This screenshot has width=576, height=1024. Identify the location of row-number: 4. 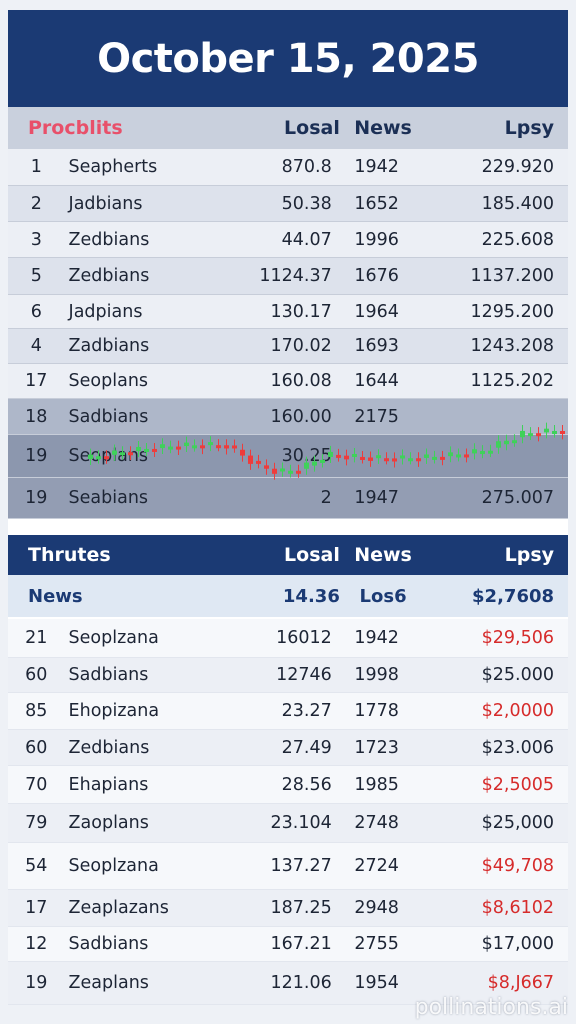
(36, 346).